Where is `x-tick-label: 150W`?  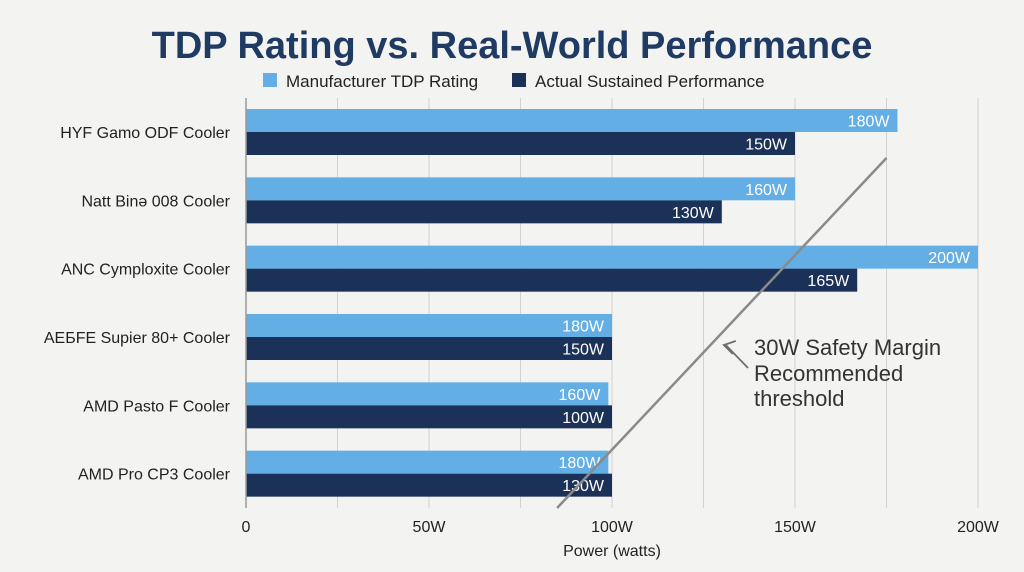 x-tick-label: 150W is located at coordinates (795, 527).